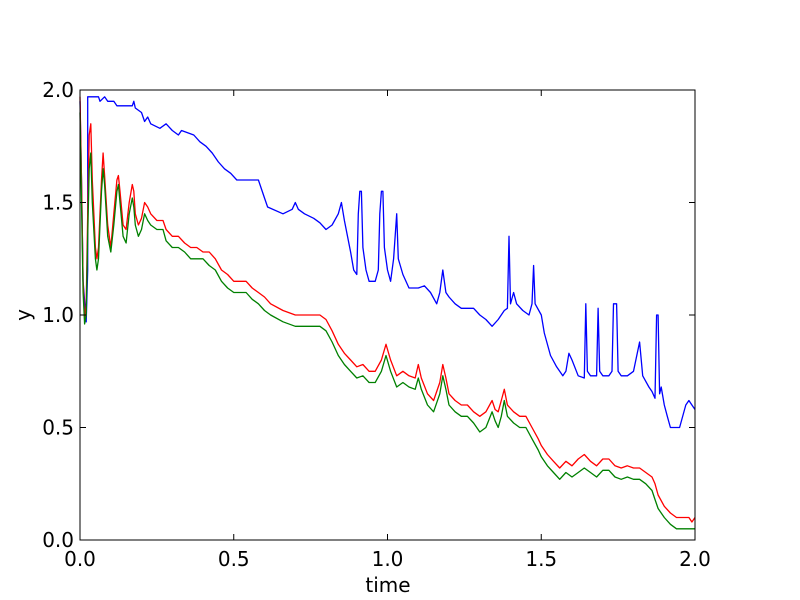 This screenshot has height=600, width=800. What do you see at coordinates (58, 315) in the screenshot?
I see `y-tick-label: 1.0` at bounding box center [58, 315].